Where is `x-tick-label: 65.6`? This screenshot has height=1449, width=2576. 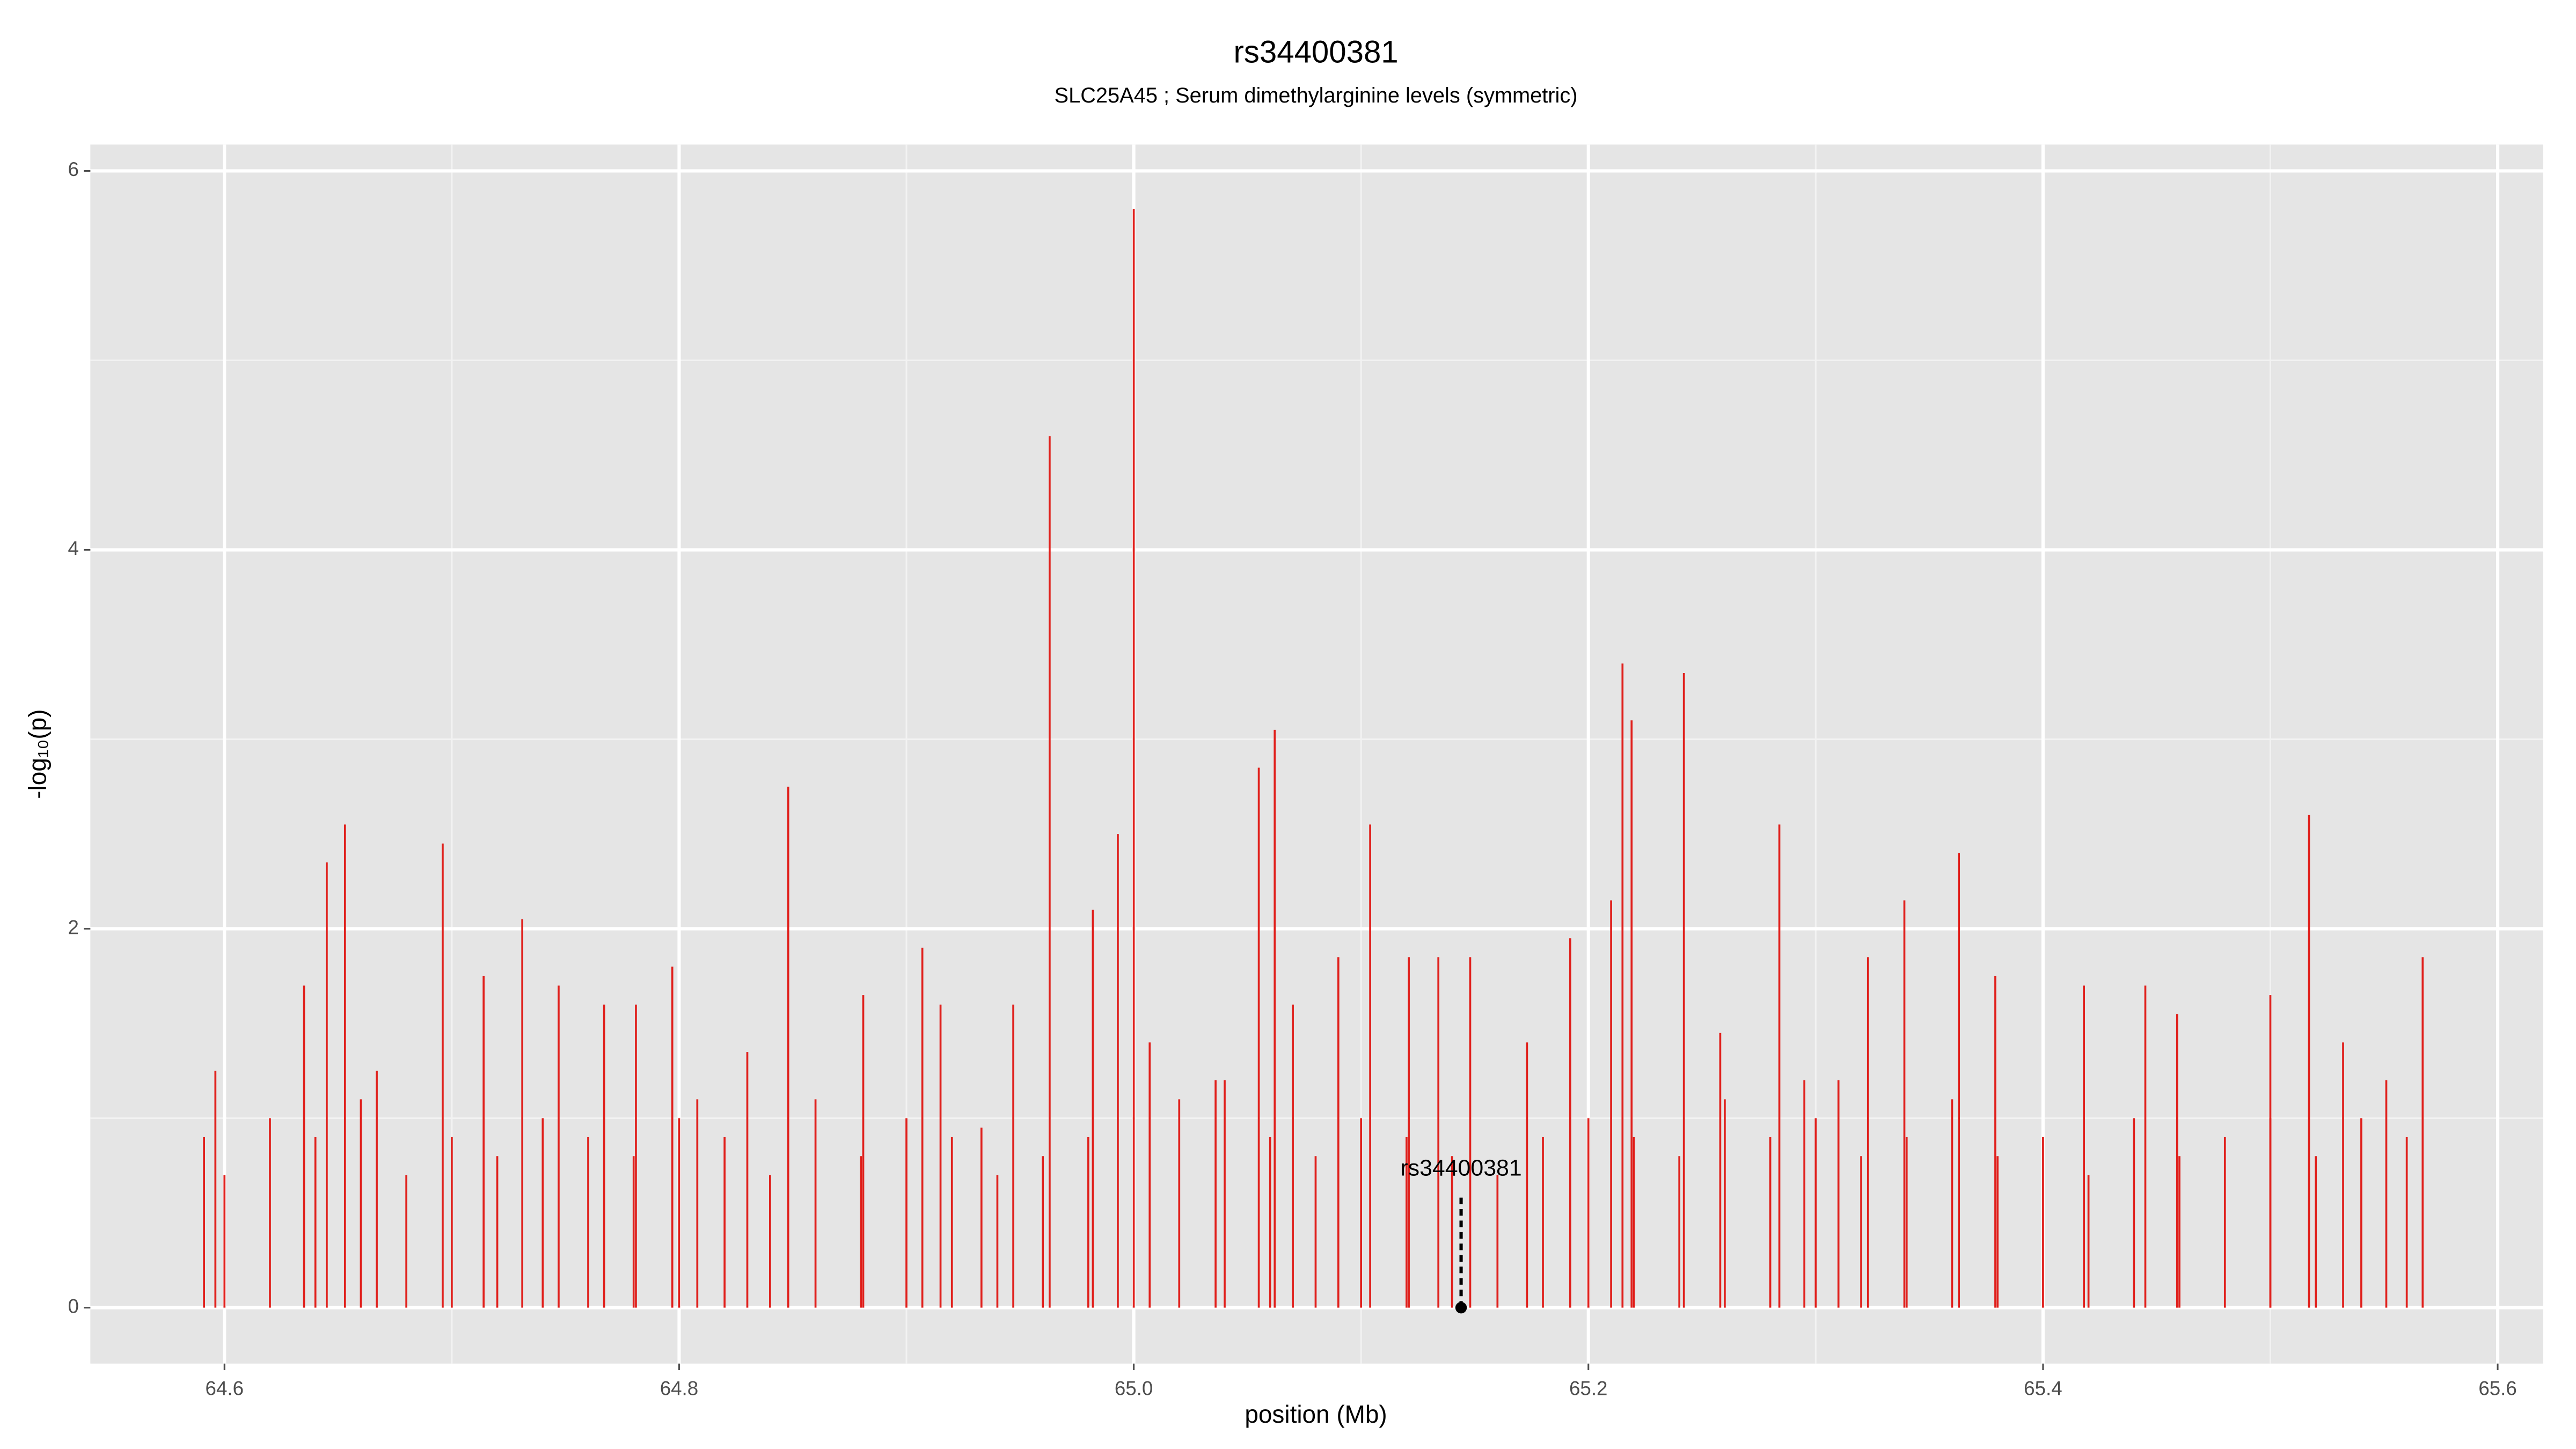
x-tick-label: 65.6 is located at coordinates (2497, 1388).